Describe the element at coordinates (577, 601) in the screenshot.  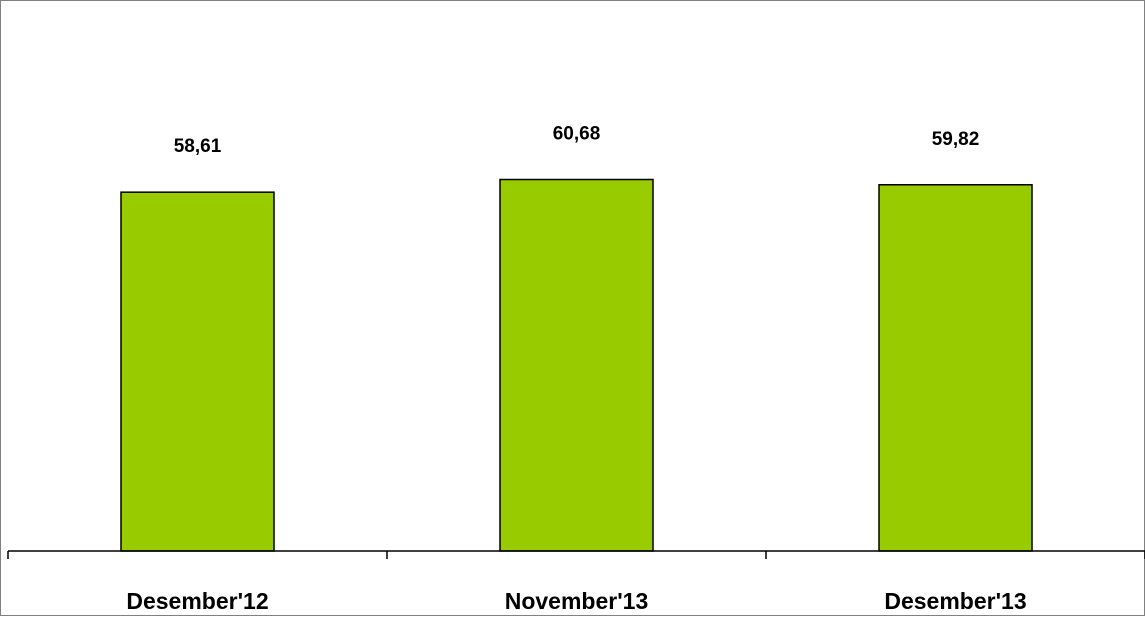
I see `x-tick-label: November'13` at that location.